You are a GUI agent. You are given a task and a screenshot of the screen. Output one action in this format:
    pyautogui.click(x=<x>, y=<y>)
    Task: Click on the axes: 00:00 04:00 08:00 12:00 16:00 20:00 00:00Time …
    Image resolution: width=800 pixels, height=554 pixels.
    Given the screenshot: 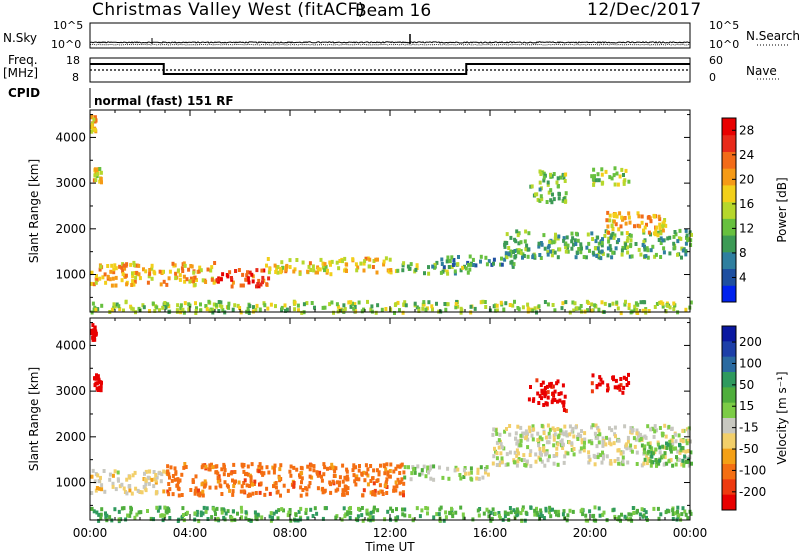 What is the action you would take?
    pyautogui.click(x=390, y=540)
    